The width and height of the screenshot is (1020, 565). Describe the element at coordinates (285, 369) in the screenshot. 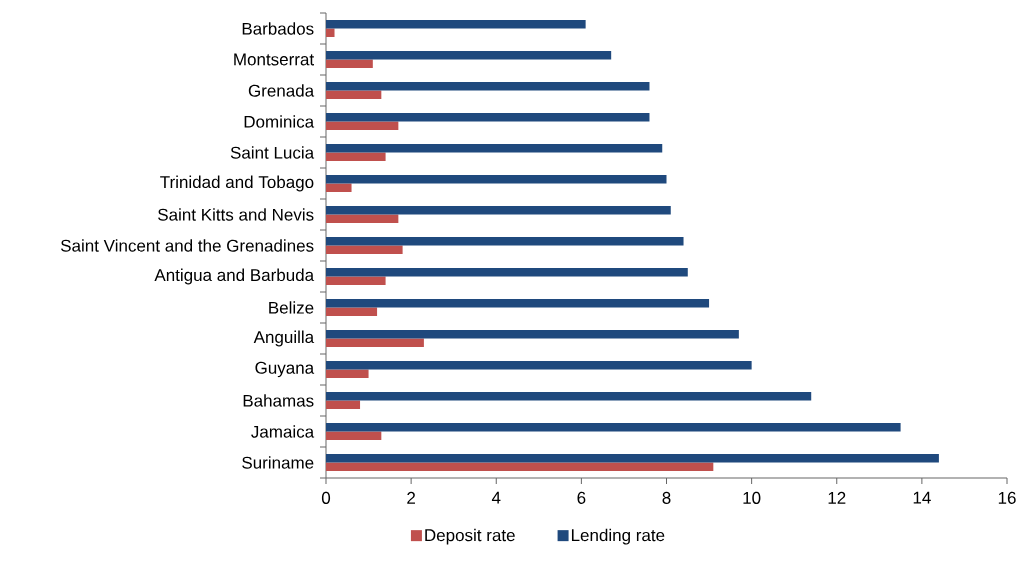

I see `y-tick-label: Guyana` at that location.